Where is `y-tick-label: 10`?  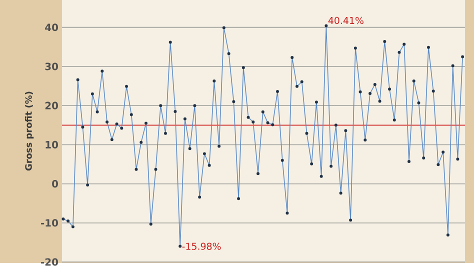
y-tick-label: 10 is located at coordinates (52, 144).